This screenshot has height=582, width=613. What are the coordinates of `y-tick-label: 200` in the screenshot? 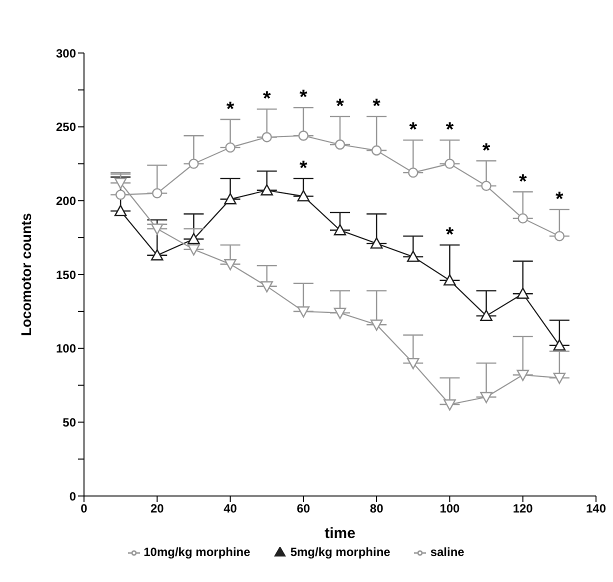 It's located at (66, 201).